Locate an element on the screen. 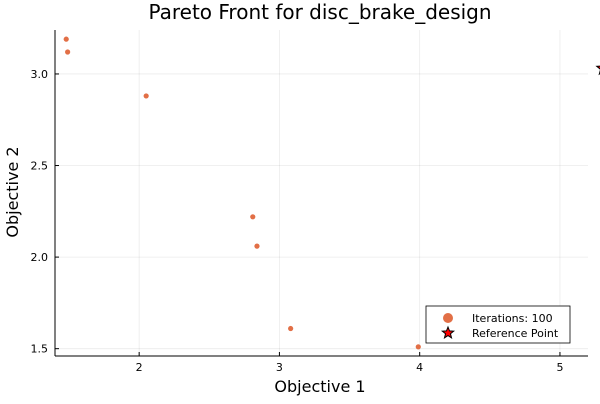 Image resolution: width=600 pixels, height=404 pixels. y-tick-label: 2.5 is located at coordinates (40, 166).